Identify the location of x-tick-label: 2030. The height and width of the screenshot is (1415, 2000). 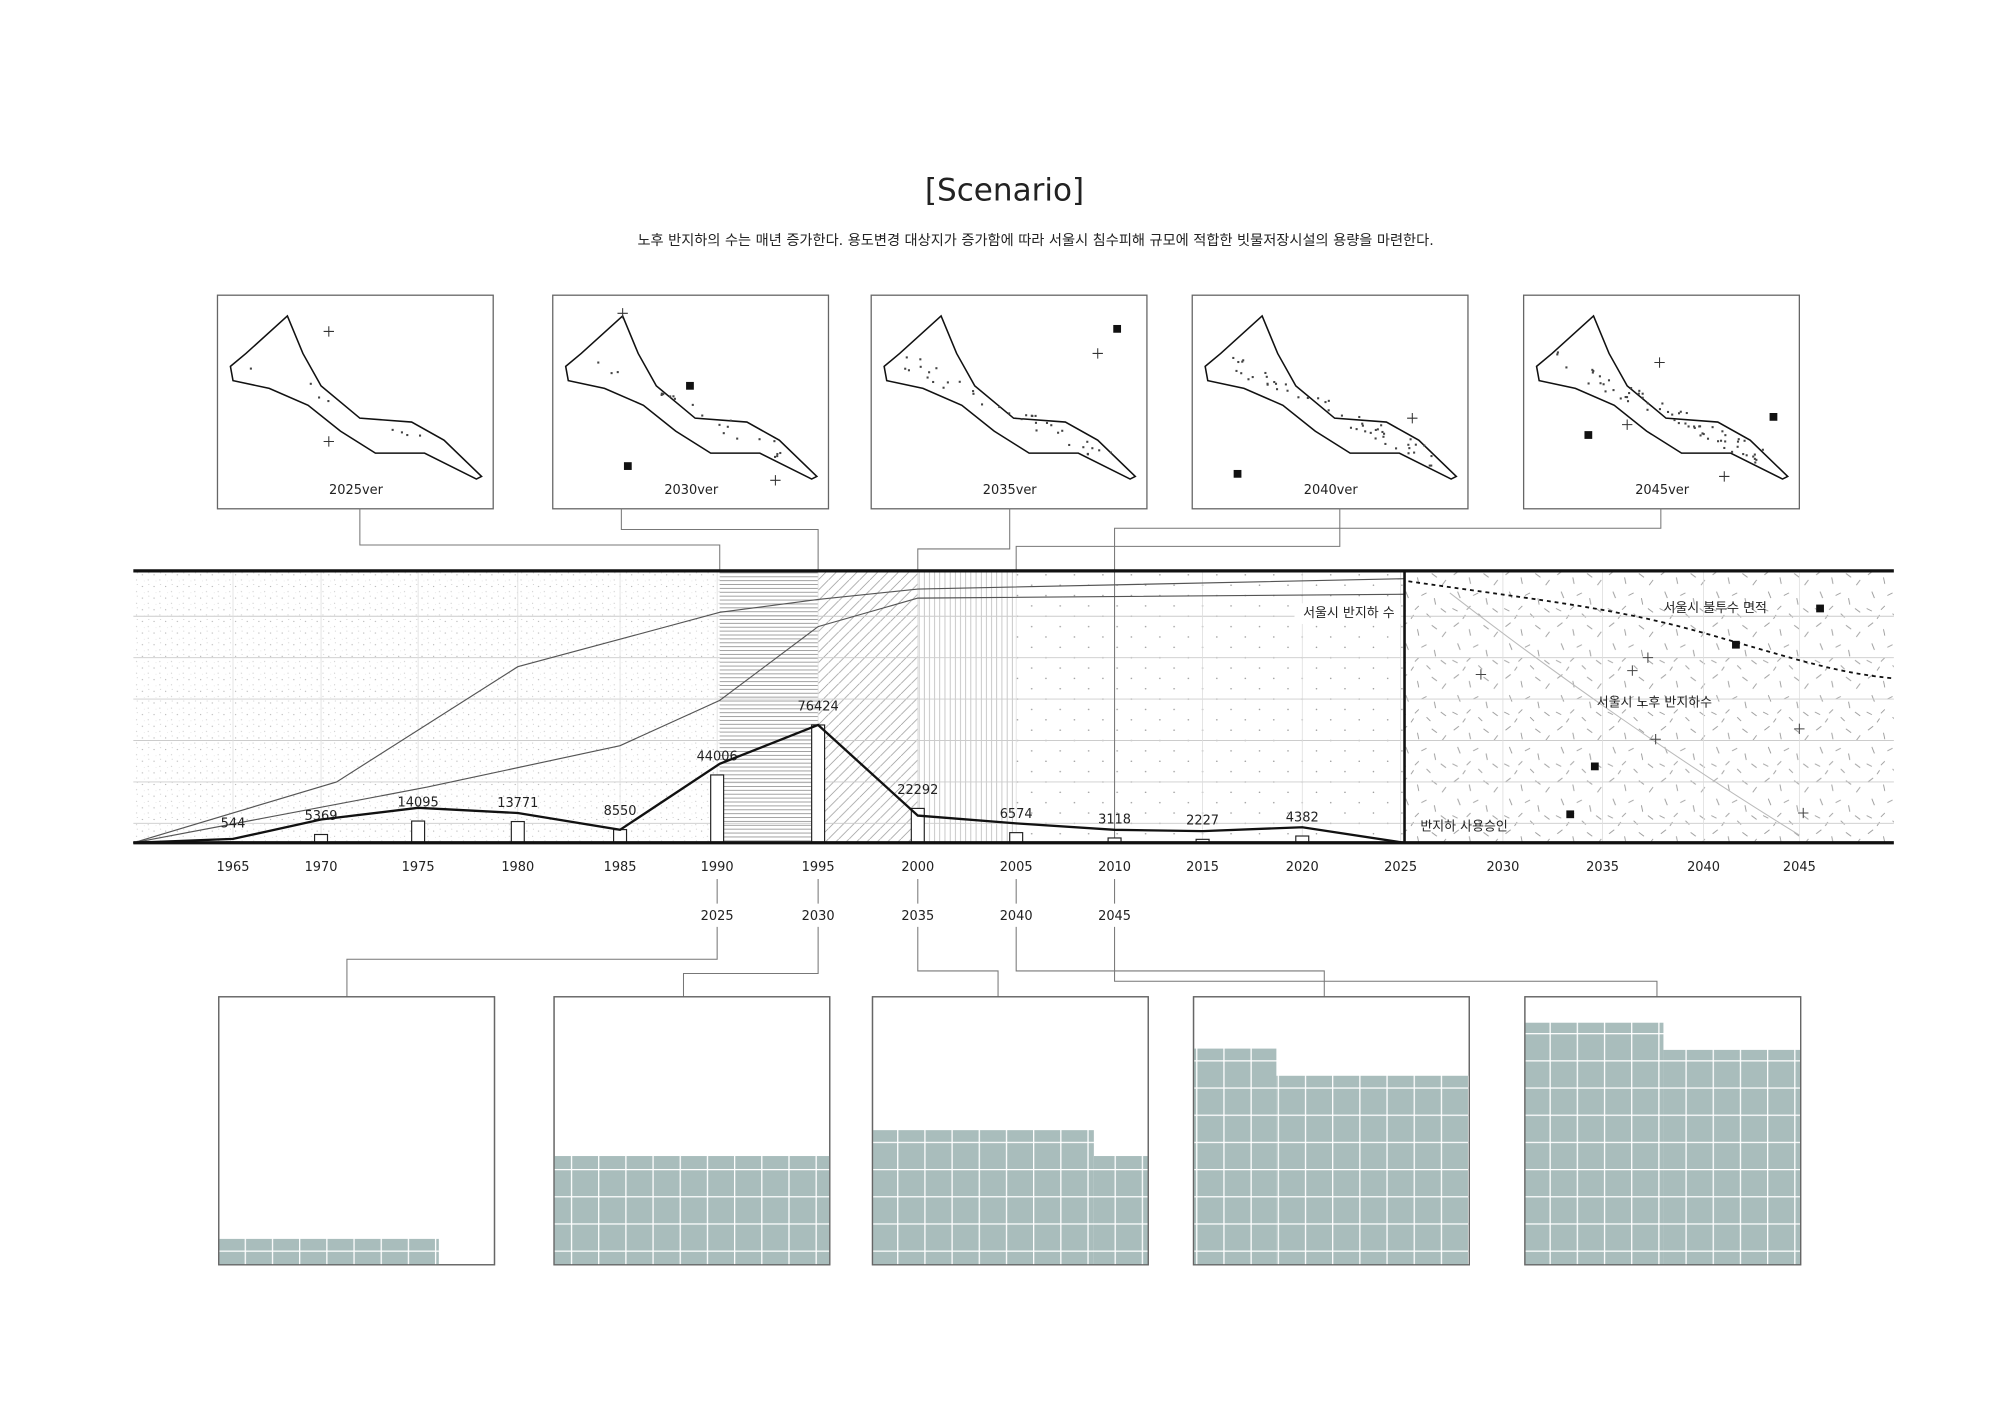
(1502, 867).